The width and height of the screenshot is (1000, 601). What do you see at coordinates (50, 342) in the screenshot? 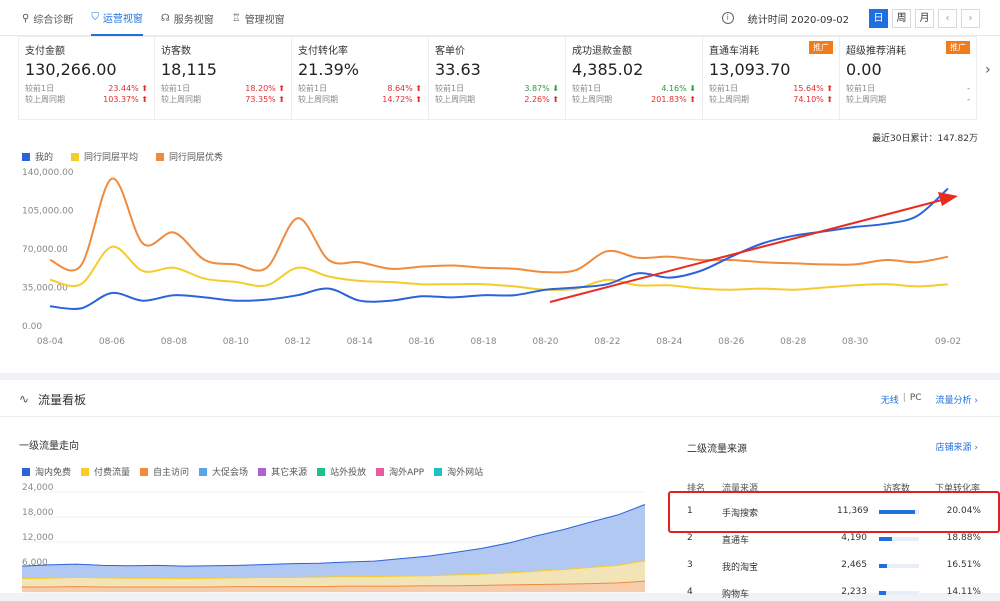
I see `x-tick-label: 08-04` at bounding box center [50, 342].